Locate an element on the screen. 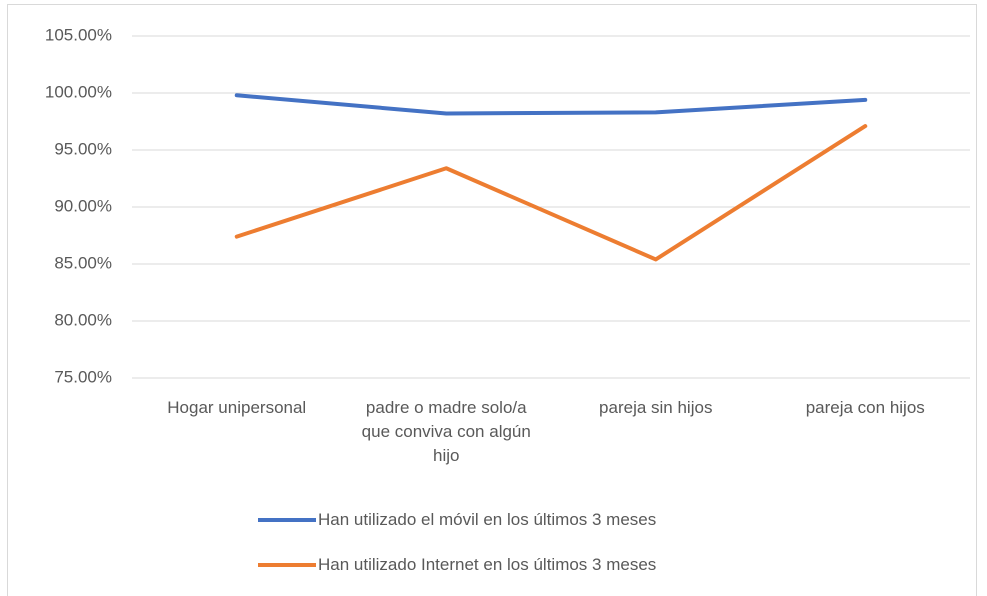 This screenshot has width=987, height=596. y-tick-label: 90.00% is located at coordinates (83, 205).